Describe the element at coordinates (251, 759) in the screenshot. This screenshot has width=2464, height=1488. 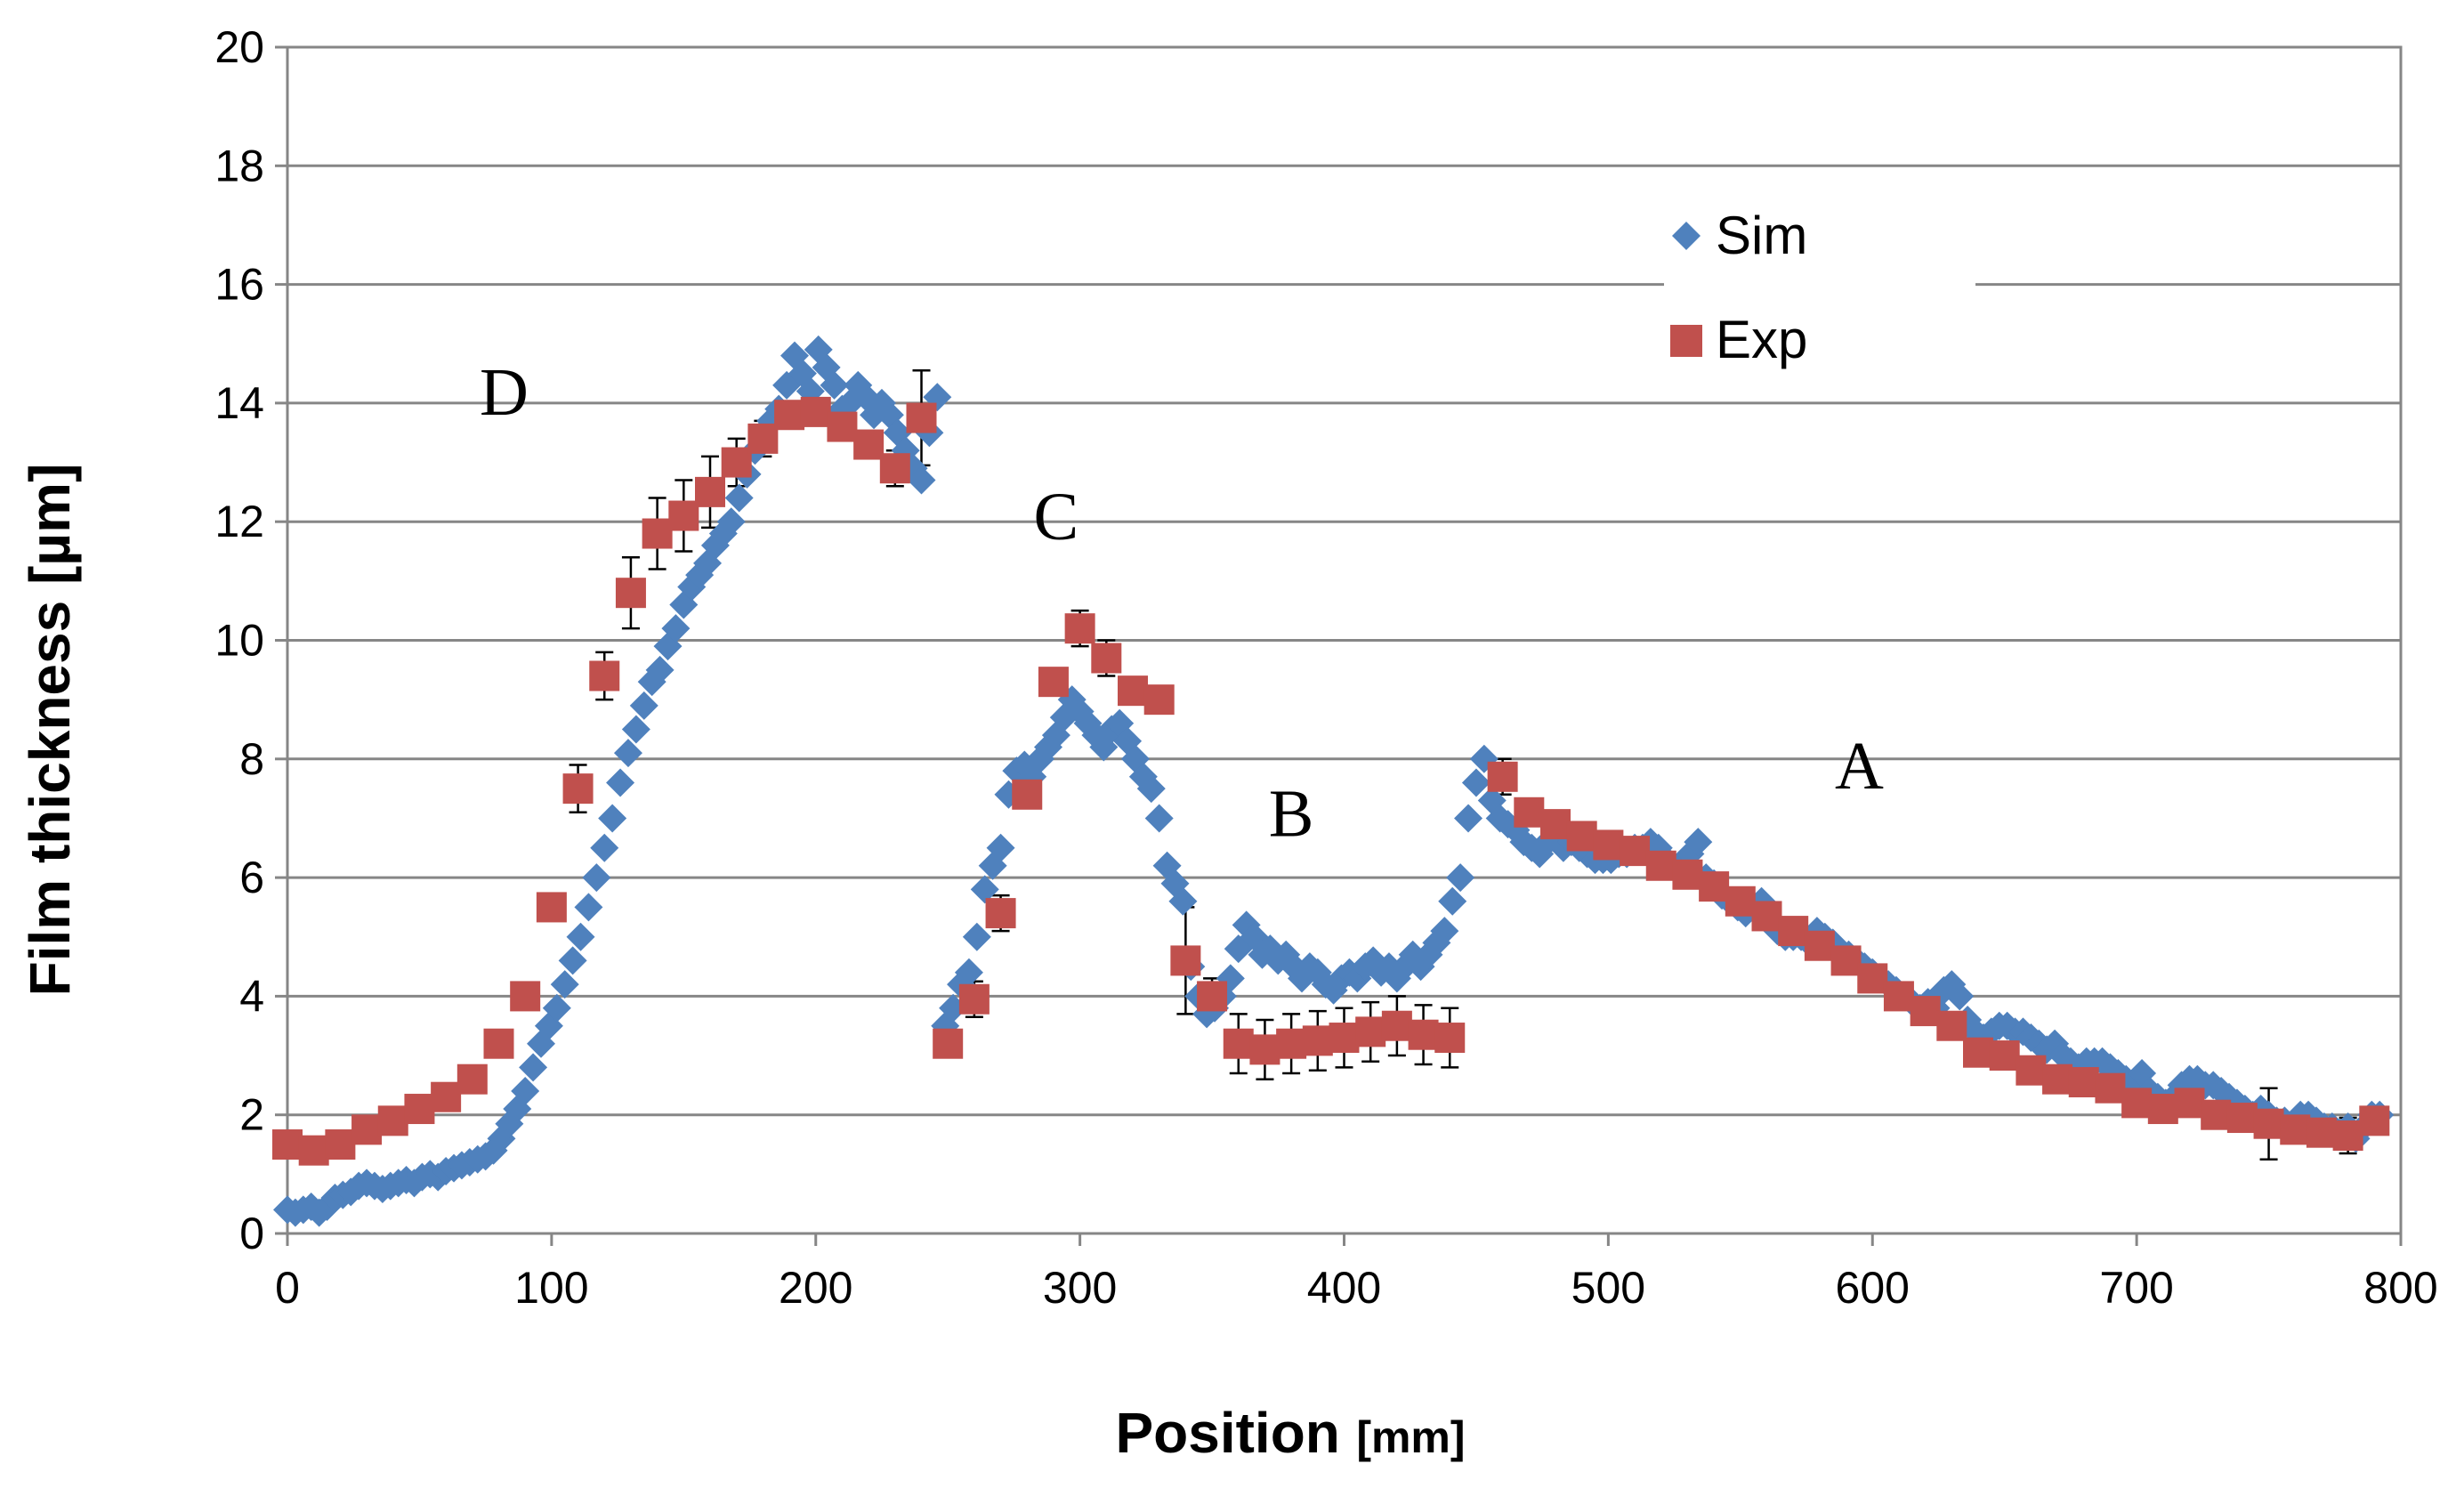
I see `y-tick-label: 8` at that location.